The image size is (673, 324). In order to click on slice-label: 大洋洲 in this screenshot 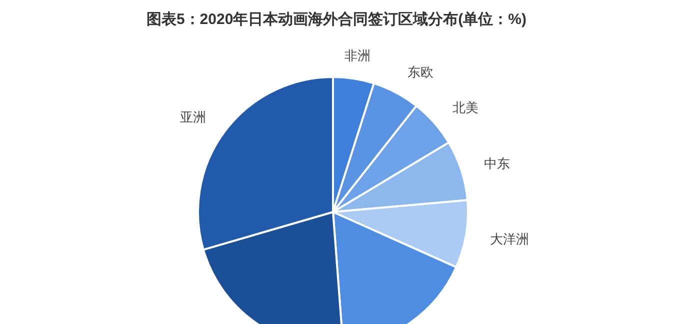, I will do `click(509, 238)`.